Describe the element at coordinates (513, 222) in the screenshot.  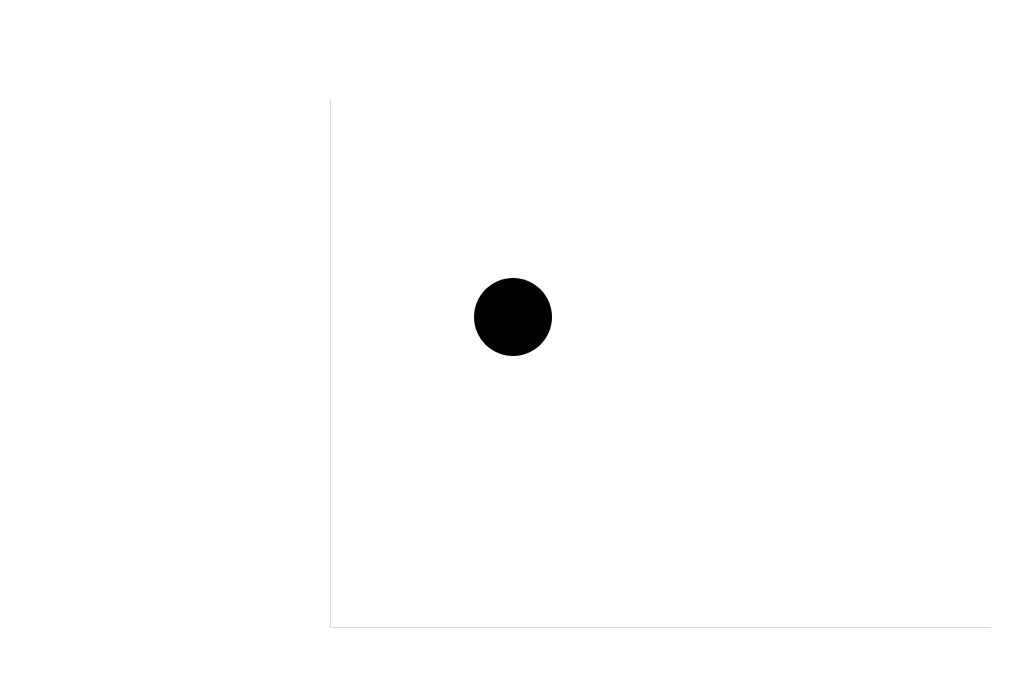
I see `up-arrow-head-icon` at that location.